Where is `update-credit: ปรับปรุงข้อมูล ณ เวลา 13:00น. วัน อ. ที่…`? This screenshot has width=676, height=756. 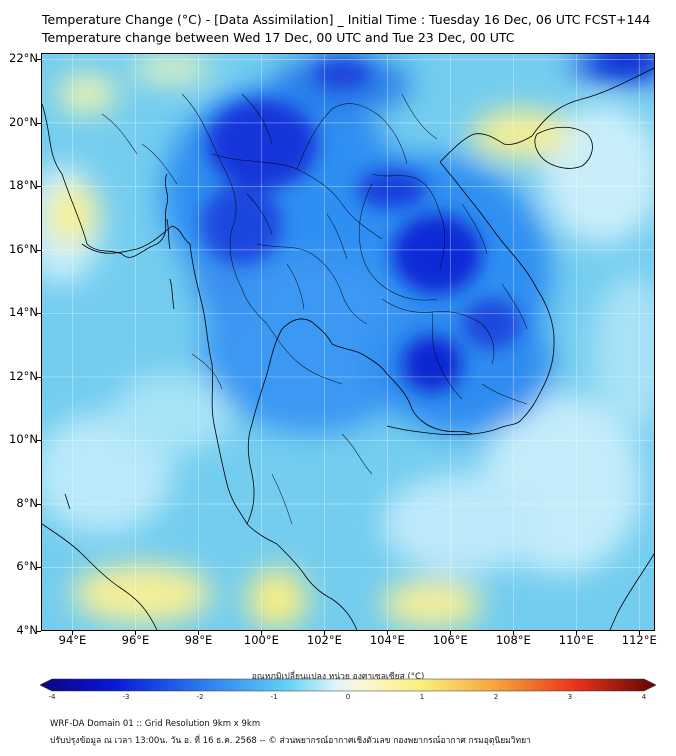
update-credit: ปรับปรุงข้อมูล ณ เวลา 13:00น. วัน อ. ที่… is located at coordinates (290, 741).